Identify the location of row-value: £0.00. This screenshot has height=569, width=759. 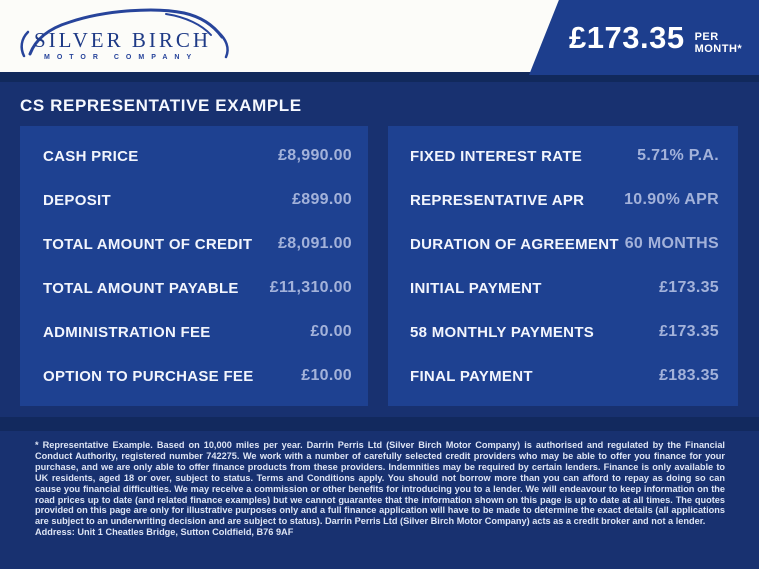
(331, 331).